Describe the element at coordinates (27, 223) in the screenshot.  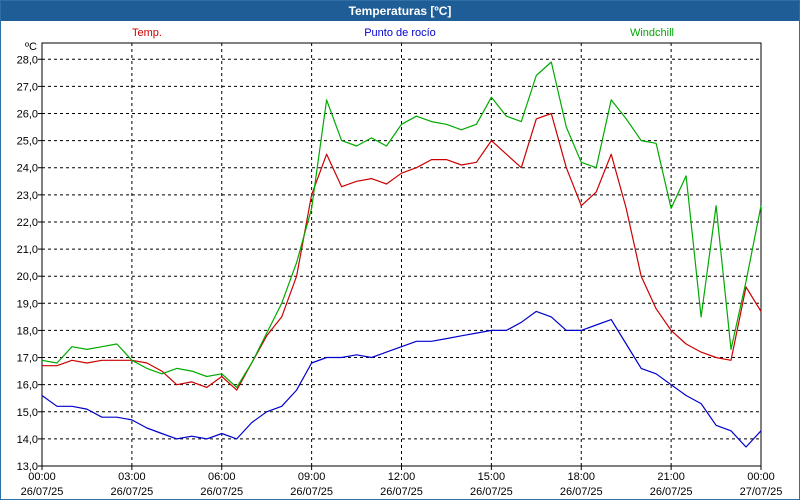
I see `y-tick-label: 22,0` at that location.